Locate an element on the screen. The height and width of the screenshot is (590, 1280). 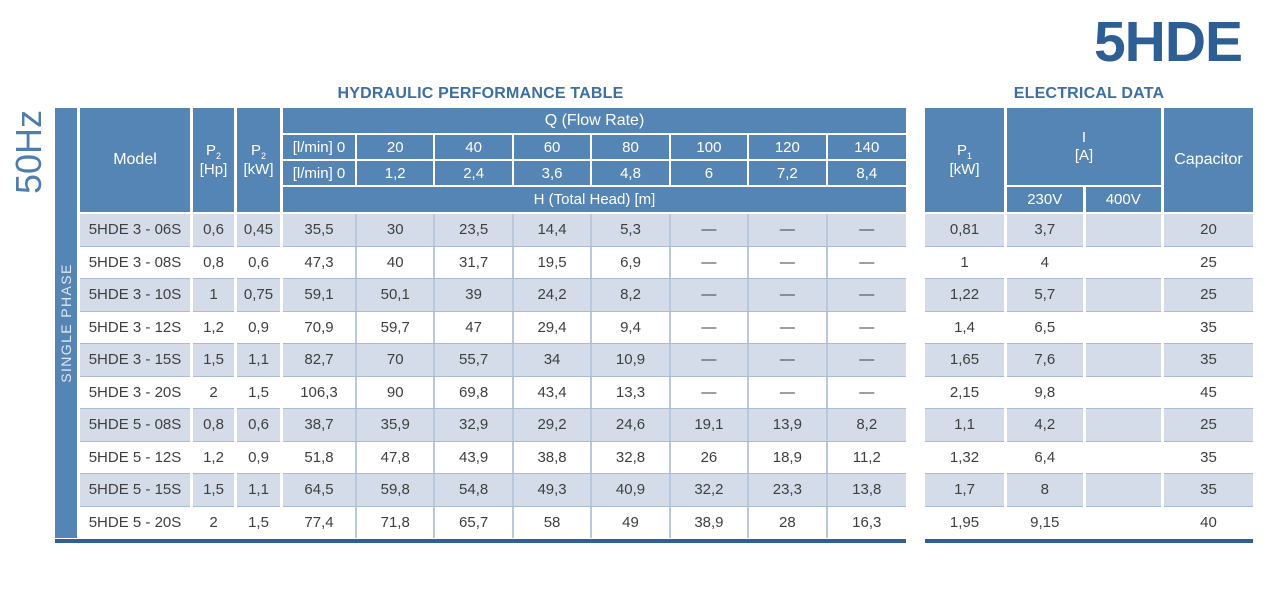
p1-cell: 1,4 is located at coordinates (964, 326).